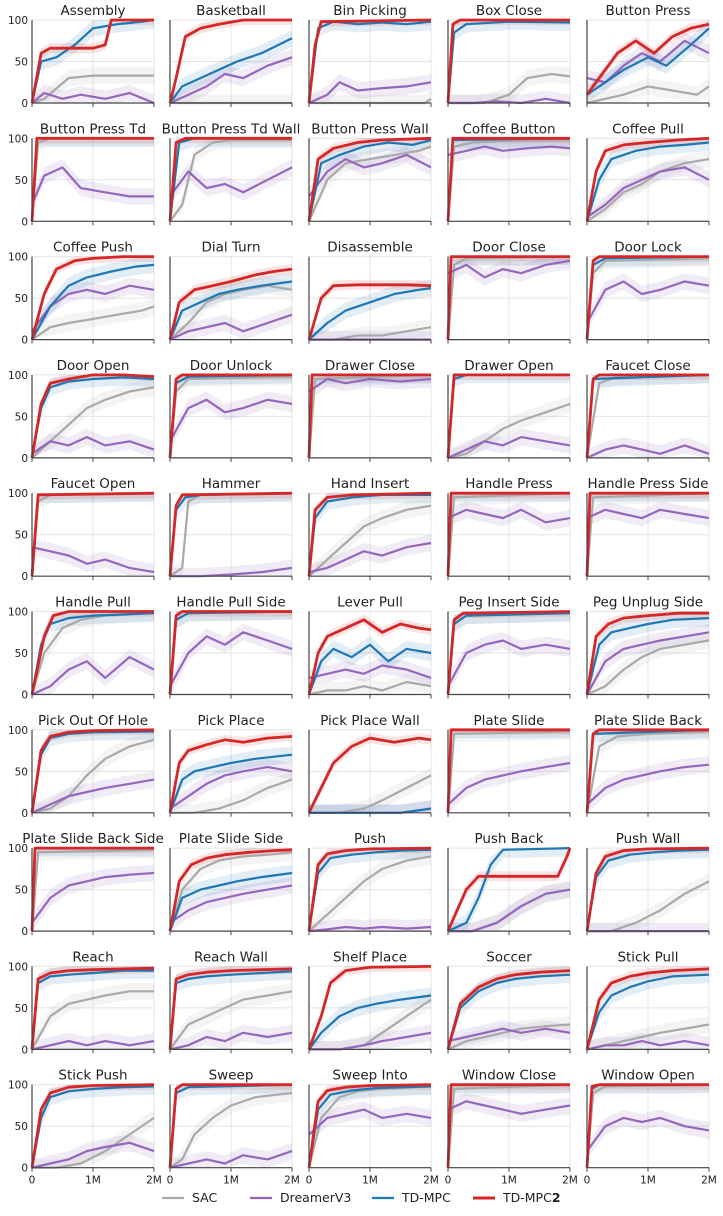 This screenshot has width=723, height=1216. What do you see at coordinates (231, 11) in the screenshot?
I see `panel-title: Basketball` at bounding box center [231, 11].